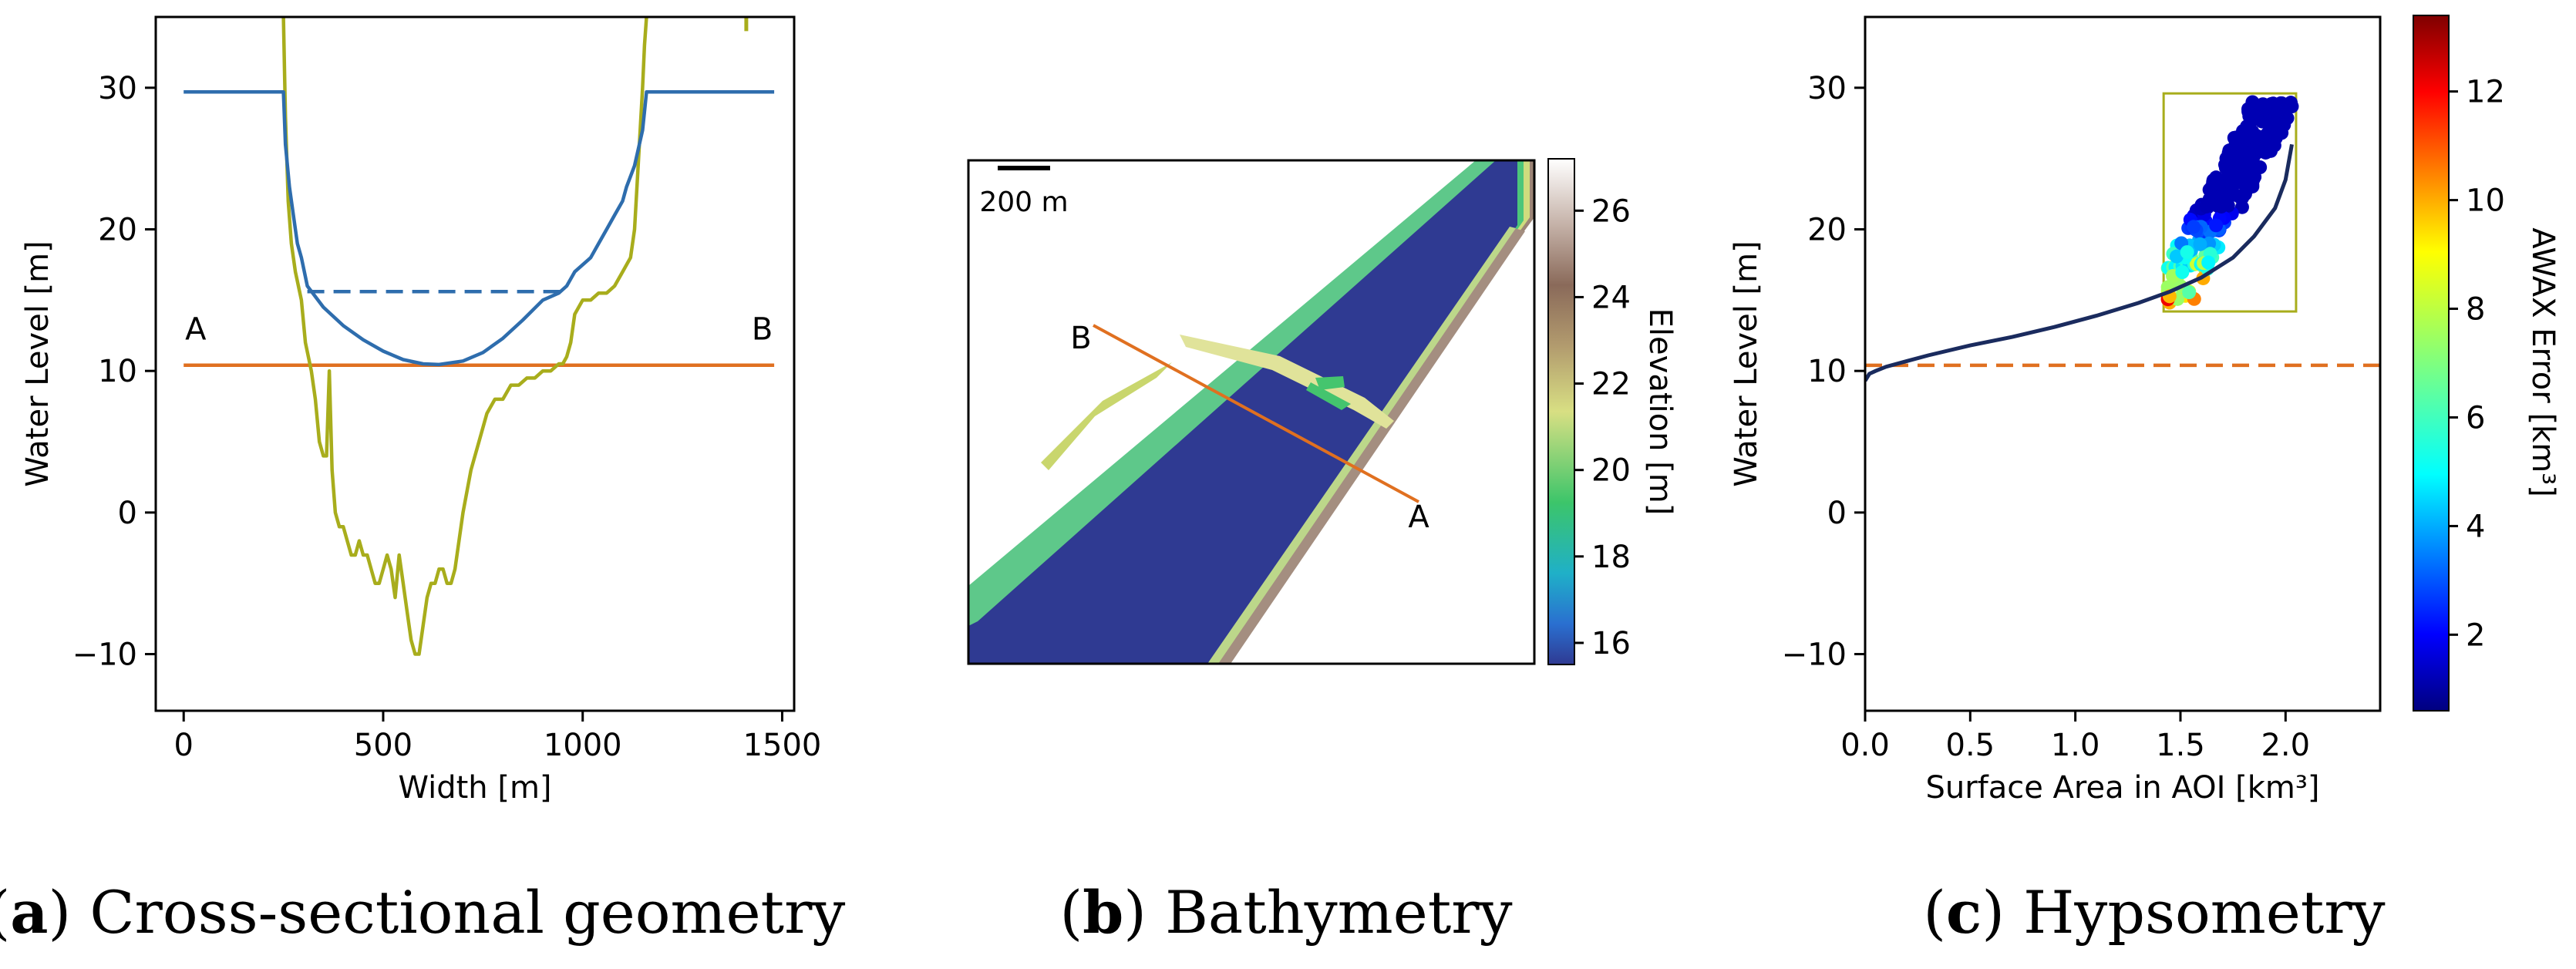 The image size is (2576, 969). I want to click on y-tick-label: 0, so click(128, 514).